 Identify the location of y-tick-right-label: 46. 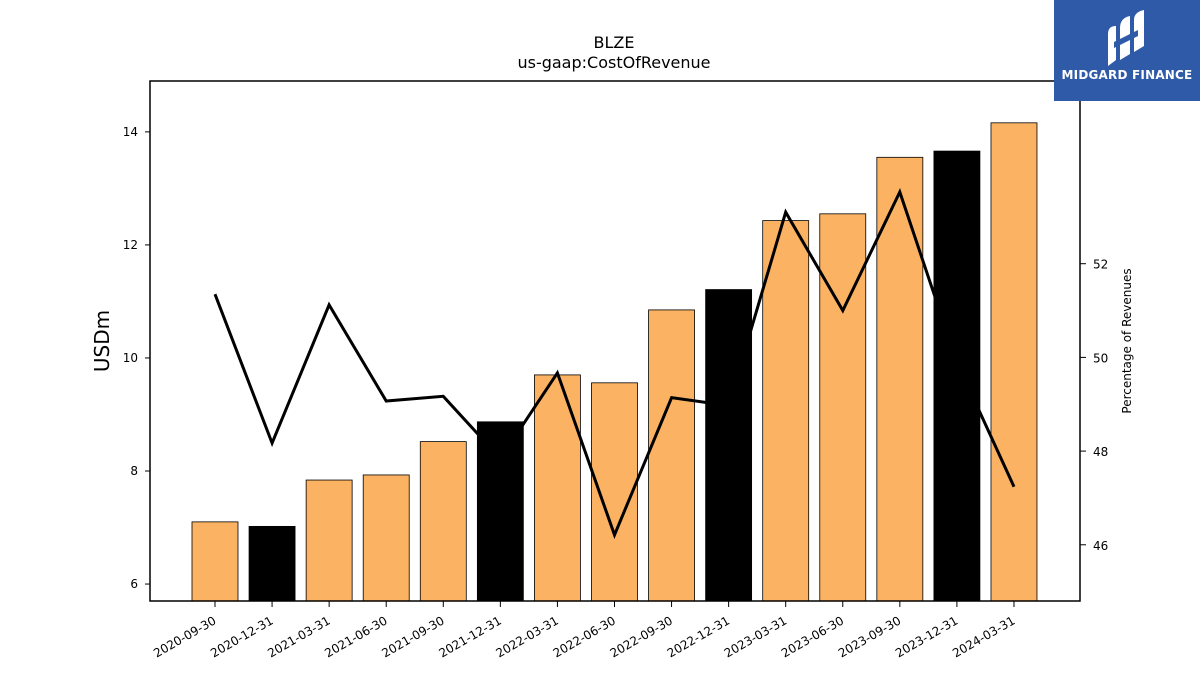
(1100, 546).